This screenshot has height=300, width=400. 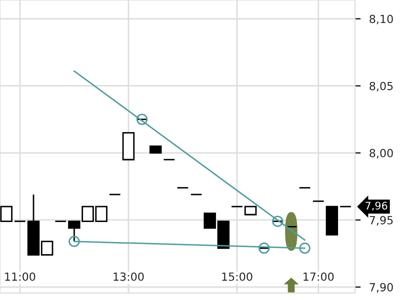 What do you see at coordinates (381, 19) in the screenshot?
I see `y-tick-label: 8,10` at bounding box center [381, 19].